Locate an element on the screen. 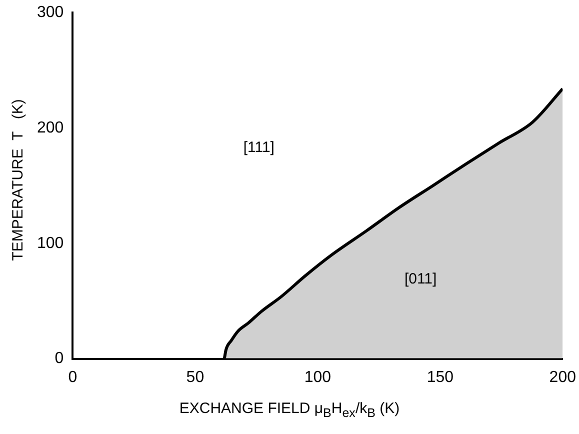 The image size is (579, 434). y-tick-label: 100 is located at coordinates (50, 243).